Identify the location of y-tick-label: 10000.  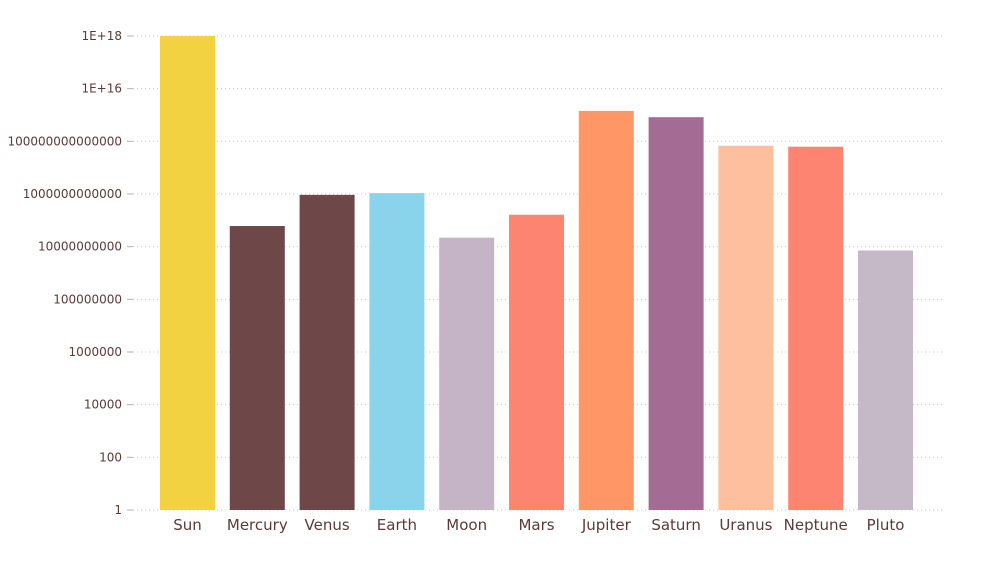
(103, 405).